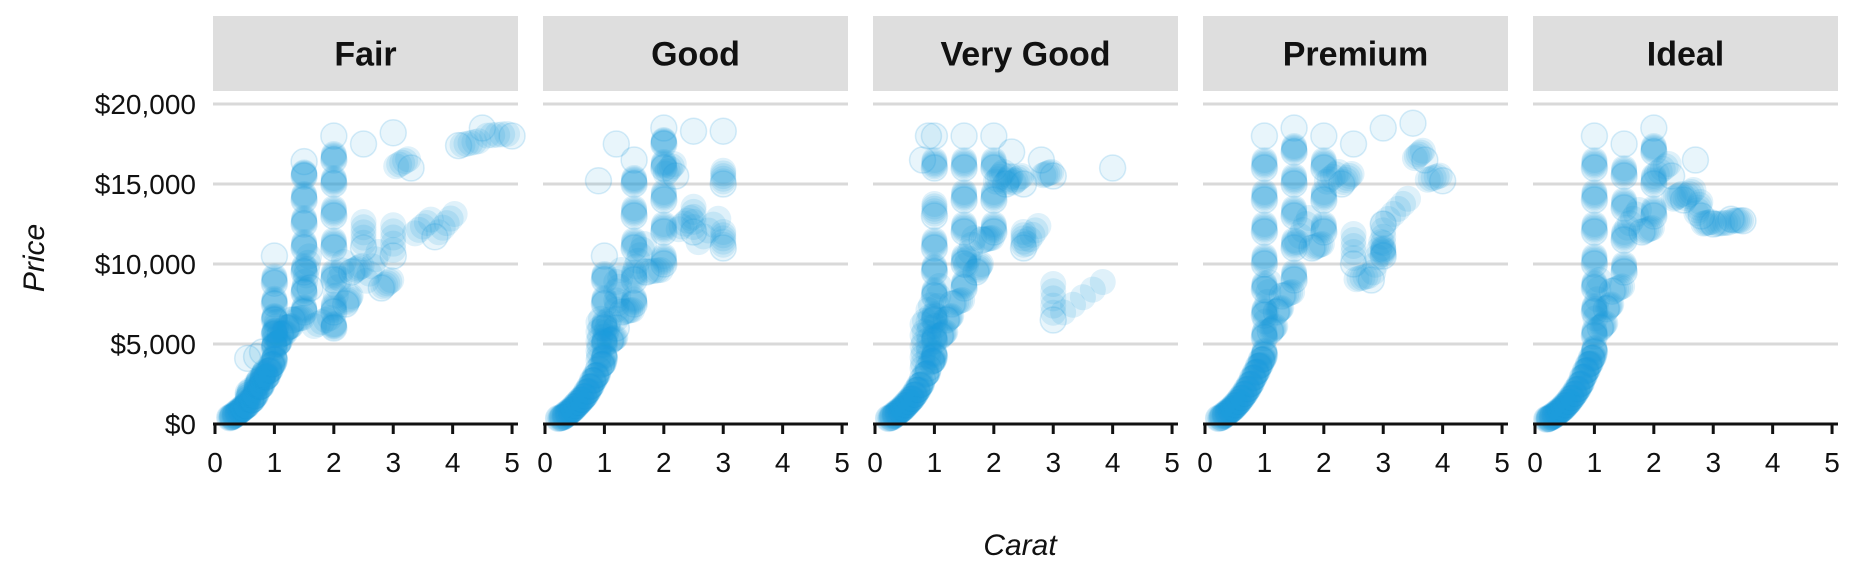 This screenshot has width=1872, height=576. Describe the element at coordinates (215, 462) in the screenshot. I see `x-tick-label: 0` at that location.